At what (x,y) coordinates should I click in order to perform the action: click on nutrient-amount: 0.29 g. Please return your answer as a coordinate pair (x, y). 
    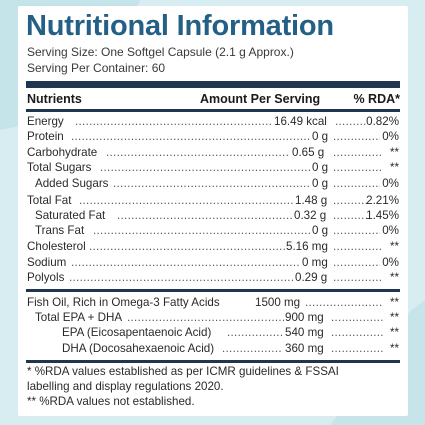
    Looking at the image, I should click on (311, 277).